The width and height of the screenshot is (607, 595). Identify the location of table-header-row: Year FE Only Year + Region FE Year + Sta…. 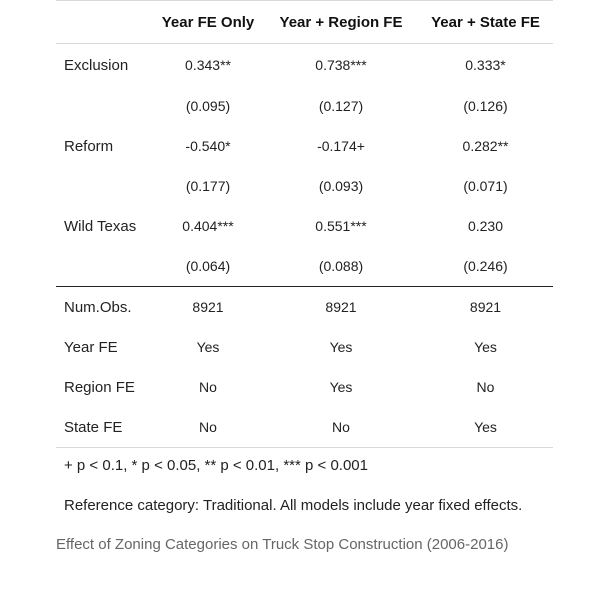
(304, 22).